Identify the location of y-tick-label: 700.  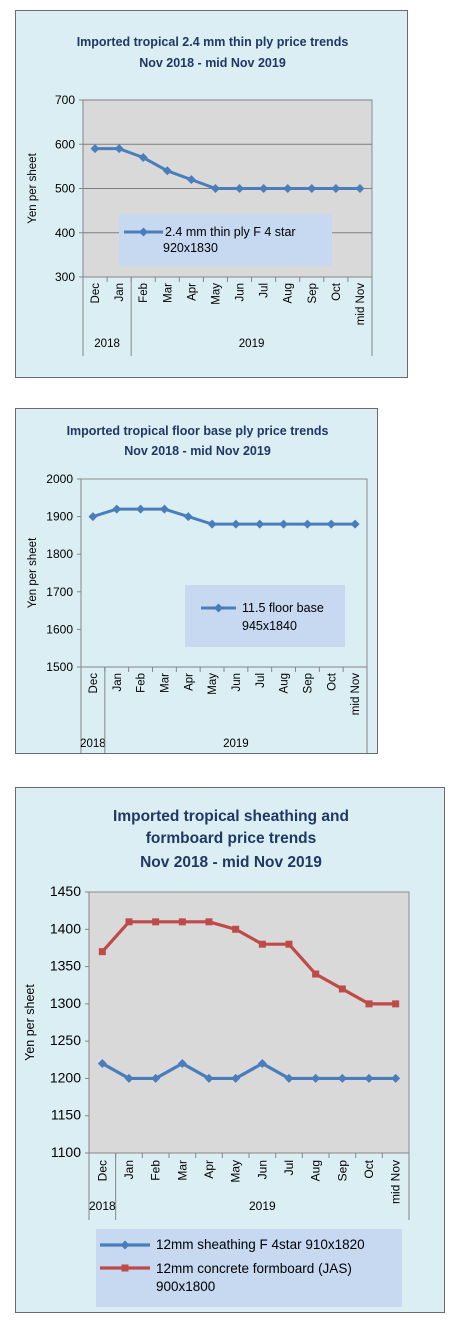
(65, 100).